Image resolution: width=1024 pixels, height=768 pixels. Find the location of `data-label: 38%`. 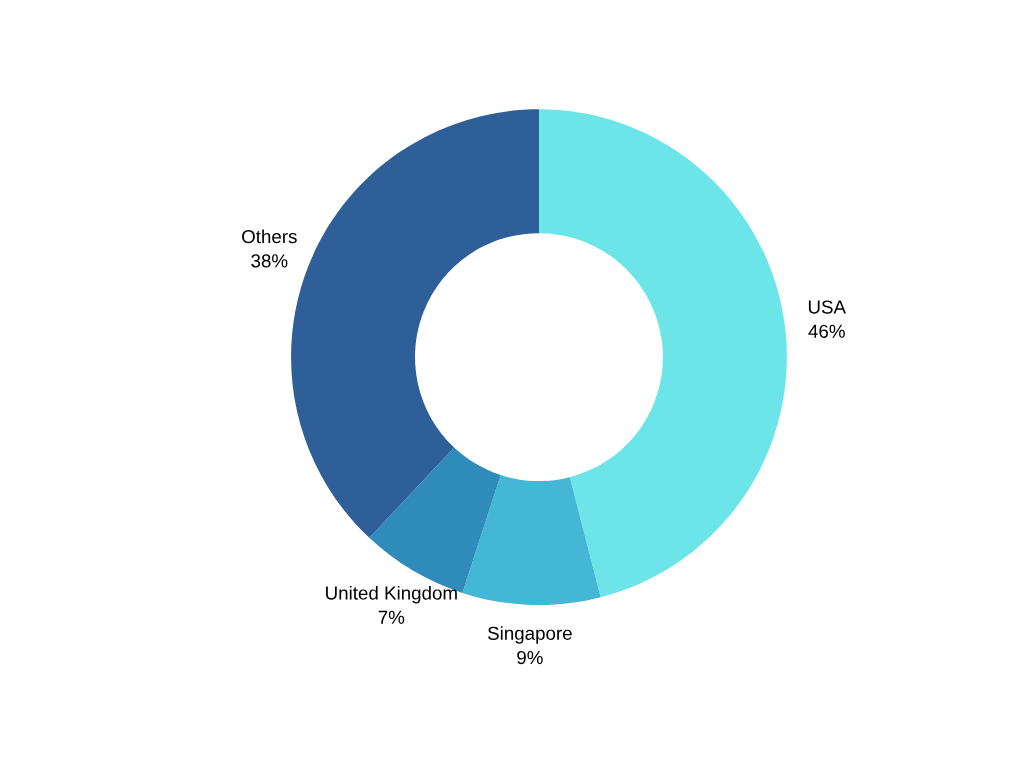

data-label: 38% is located at coordinates (269, 261).